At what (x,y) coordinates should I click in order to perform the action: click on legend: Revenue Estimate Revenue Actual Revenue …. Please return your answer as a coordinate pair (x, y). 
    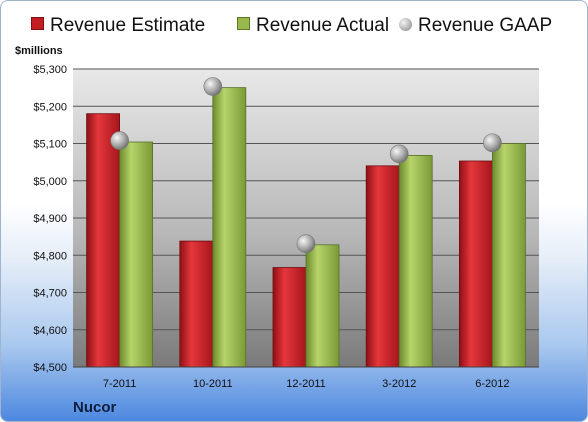
    Looking at the image, I should click on (299, 28).